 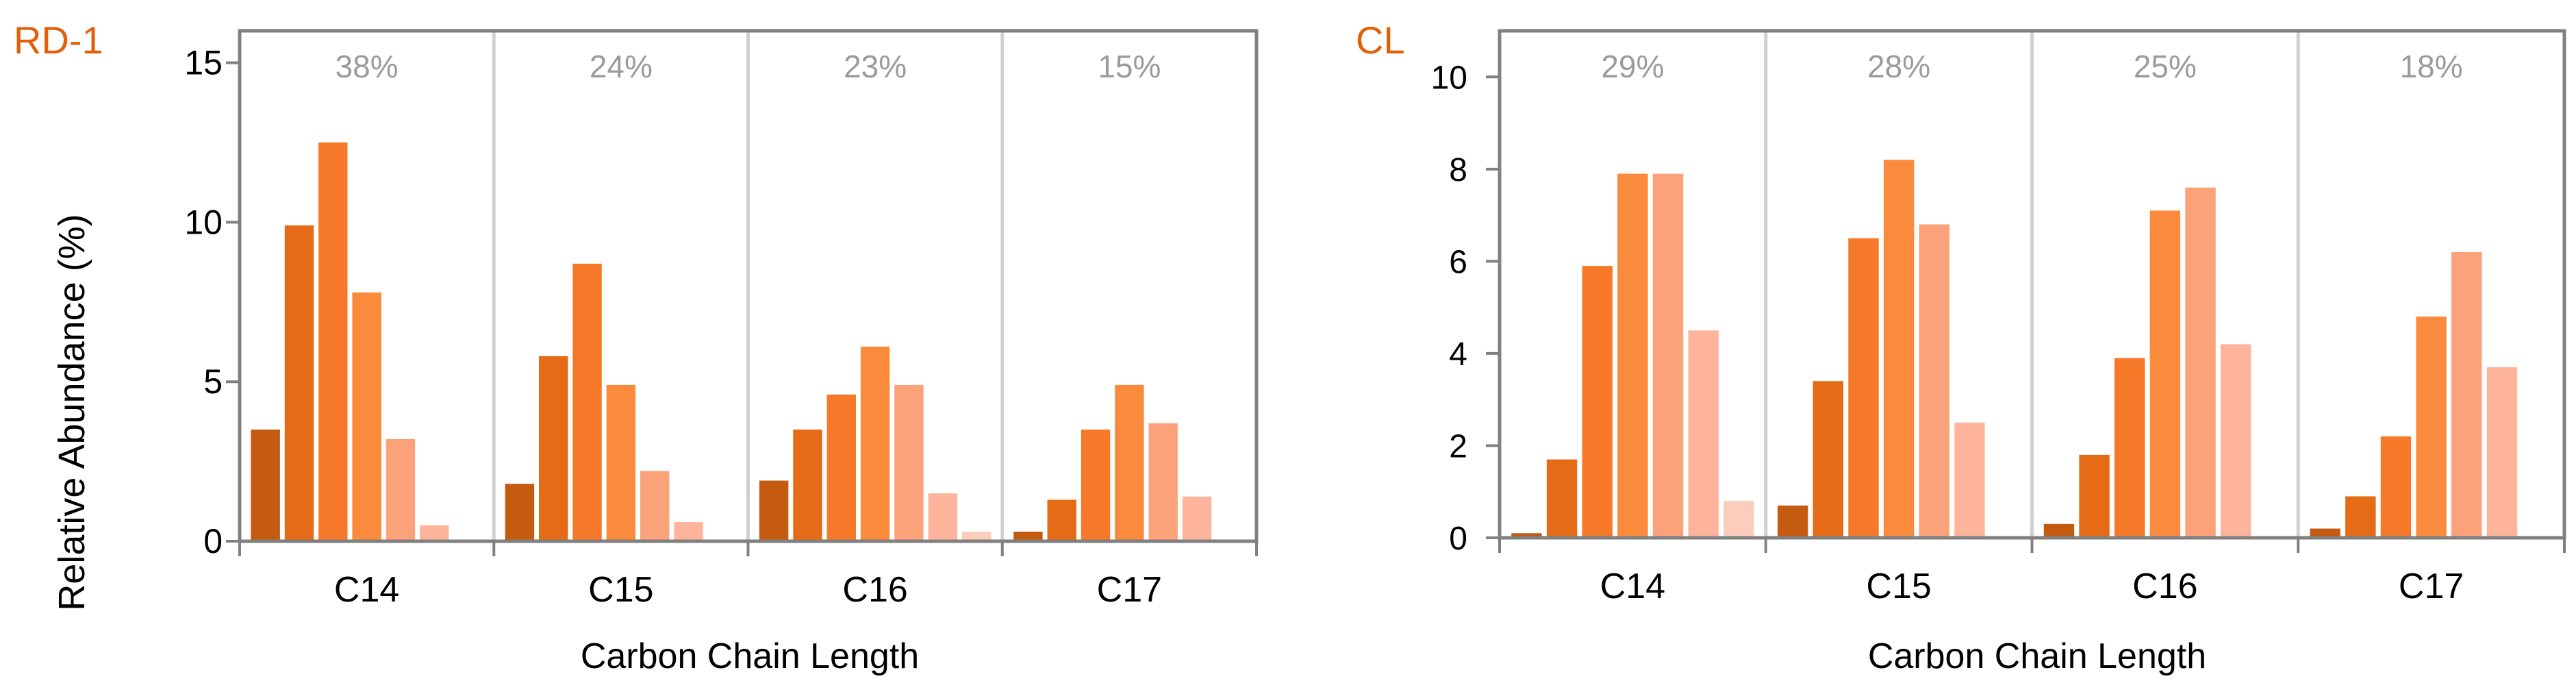 I want to click on x-axis-label-rd1: Carbon Chain Length, so click(x=750, y=656).